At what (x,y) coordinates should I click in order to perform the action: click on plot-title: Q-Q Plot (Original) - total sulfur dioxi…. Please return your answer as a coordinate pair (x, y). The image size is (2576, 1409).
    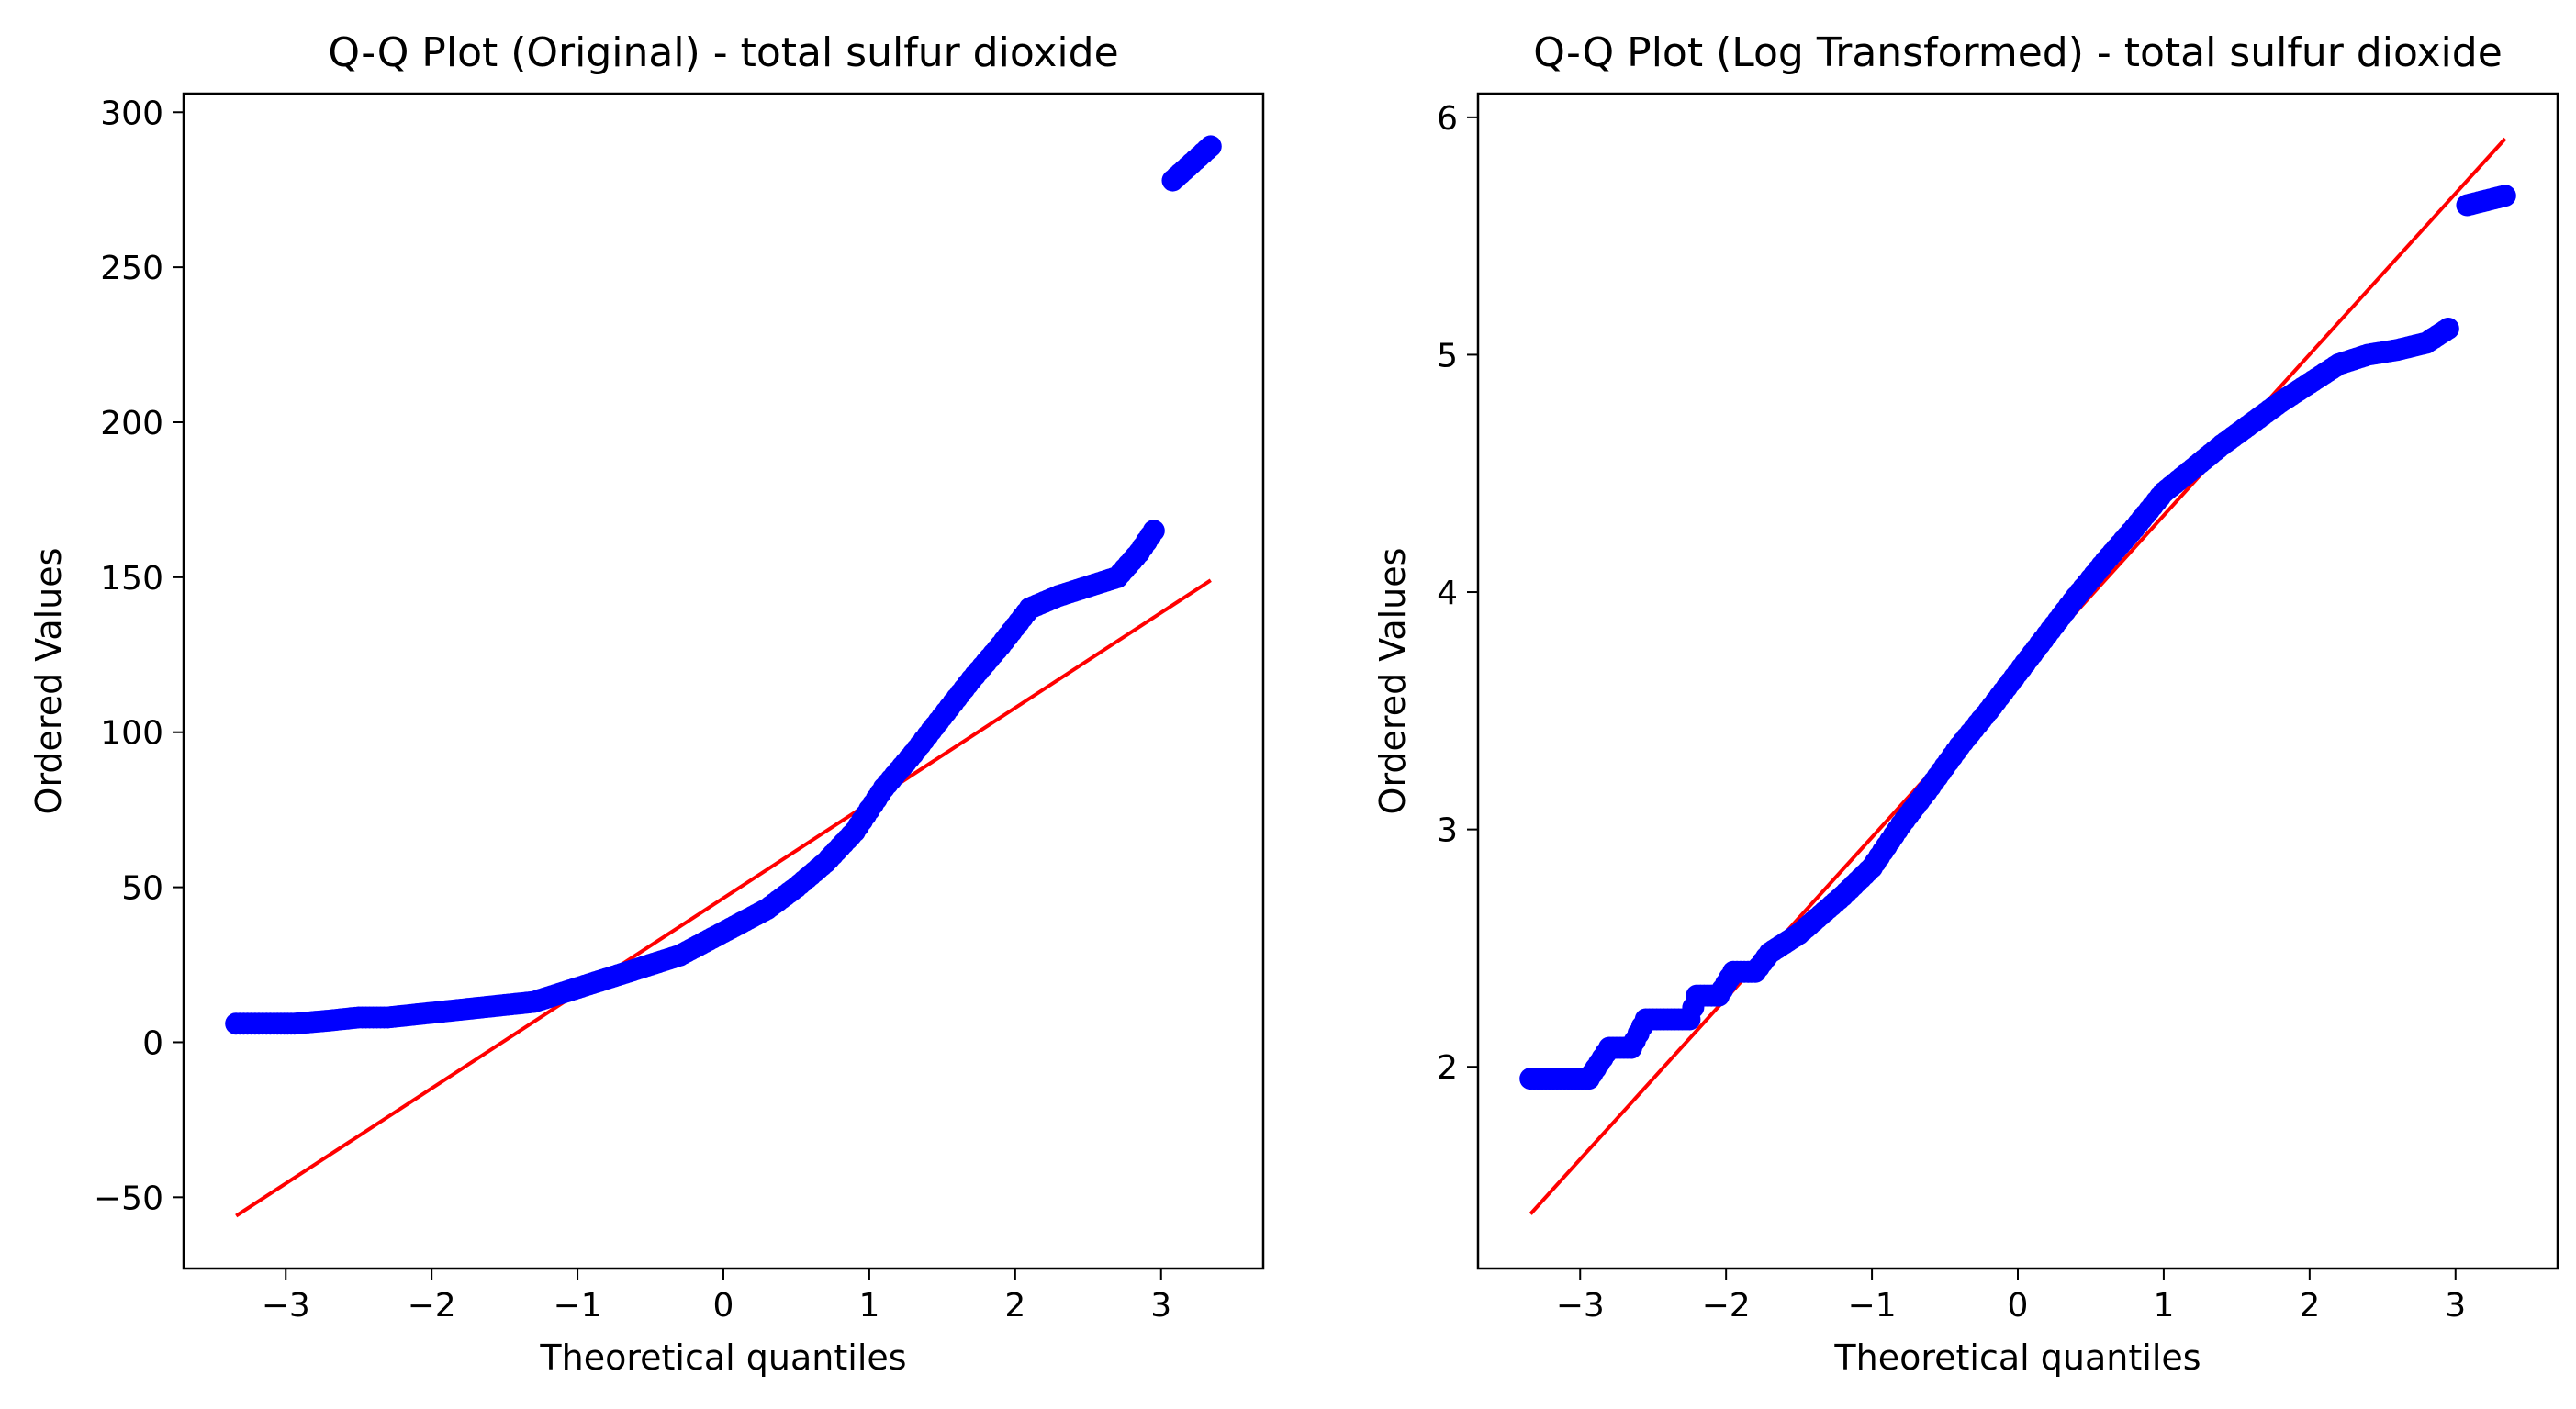
    Looking at the image, I should click on (723, 52).